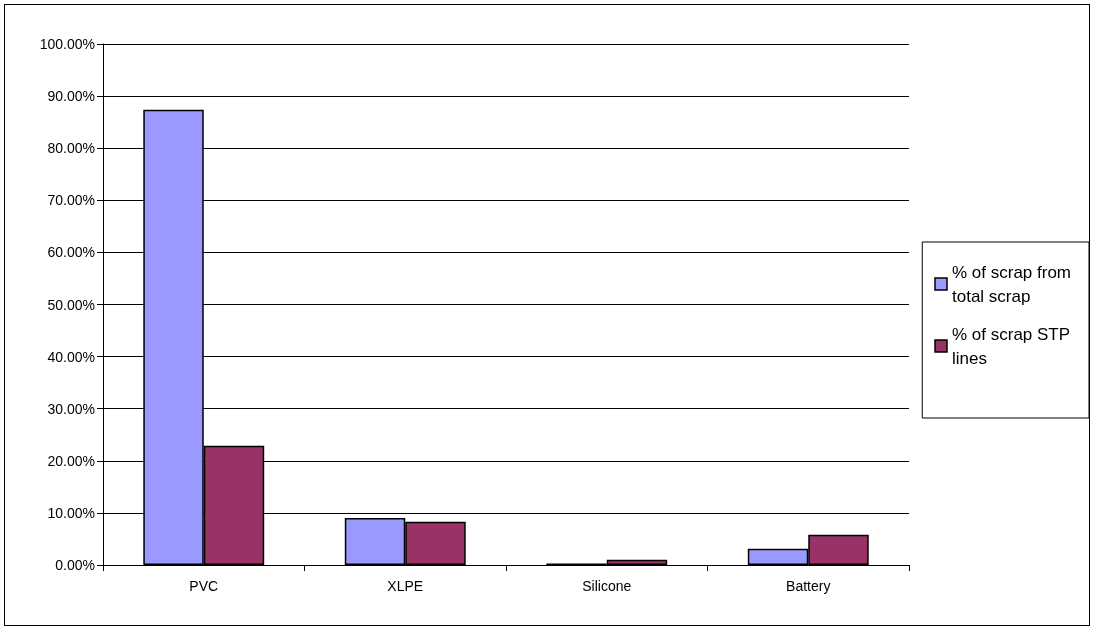  I want to click on x-tick-label: PVC, so click(204, 586).